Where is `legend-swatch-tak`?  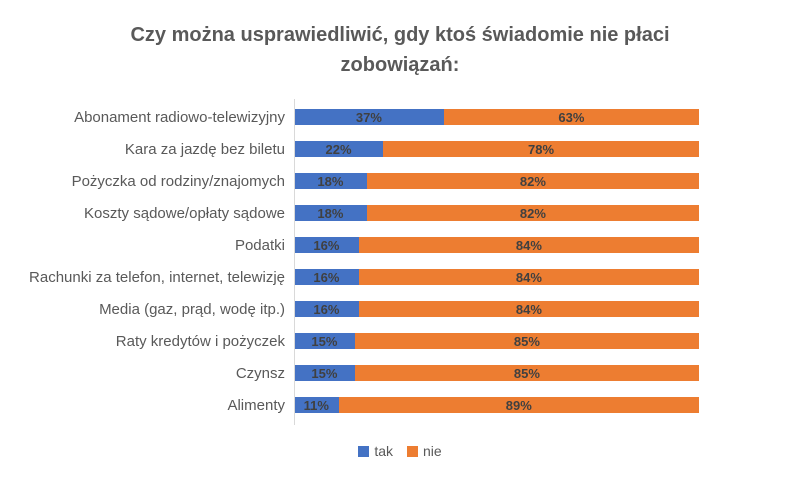 legend-swatch-tak is located at coordinates (364, 451).